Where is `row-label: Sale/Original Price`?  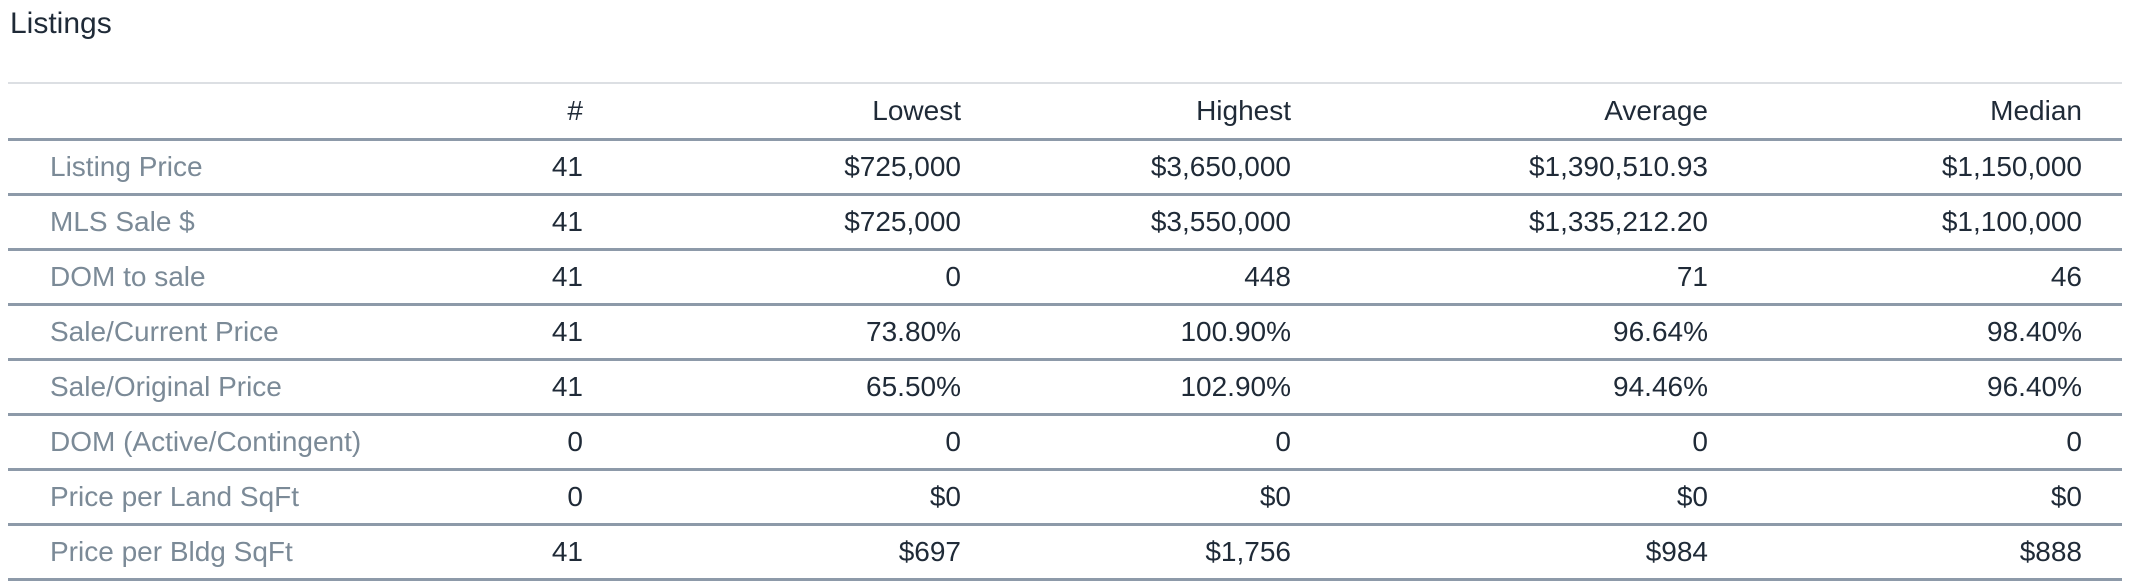 row-label: Sale/Original Price is located at coordinates (218, 387).